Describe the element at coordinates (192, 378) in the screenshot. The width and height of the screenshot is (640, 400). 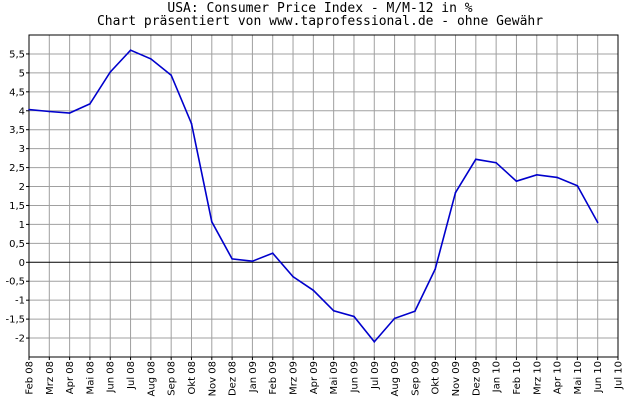
I see `x-tick-label: Okt 08` at that location.